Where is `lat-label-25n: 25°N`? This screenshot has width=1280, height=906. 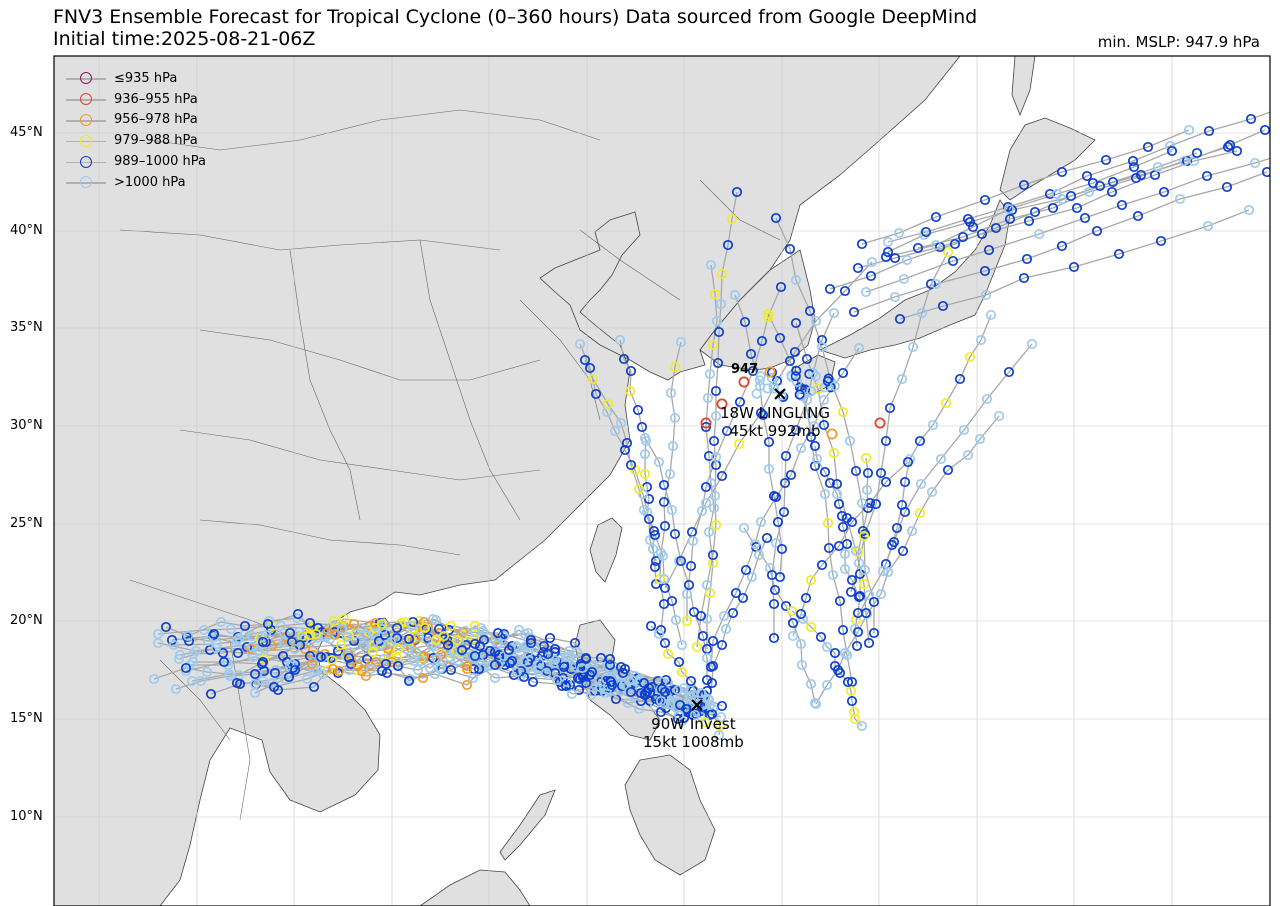
lat-label-25n: 25°N is located at coordinates (26, 523).